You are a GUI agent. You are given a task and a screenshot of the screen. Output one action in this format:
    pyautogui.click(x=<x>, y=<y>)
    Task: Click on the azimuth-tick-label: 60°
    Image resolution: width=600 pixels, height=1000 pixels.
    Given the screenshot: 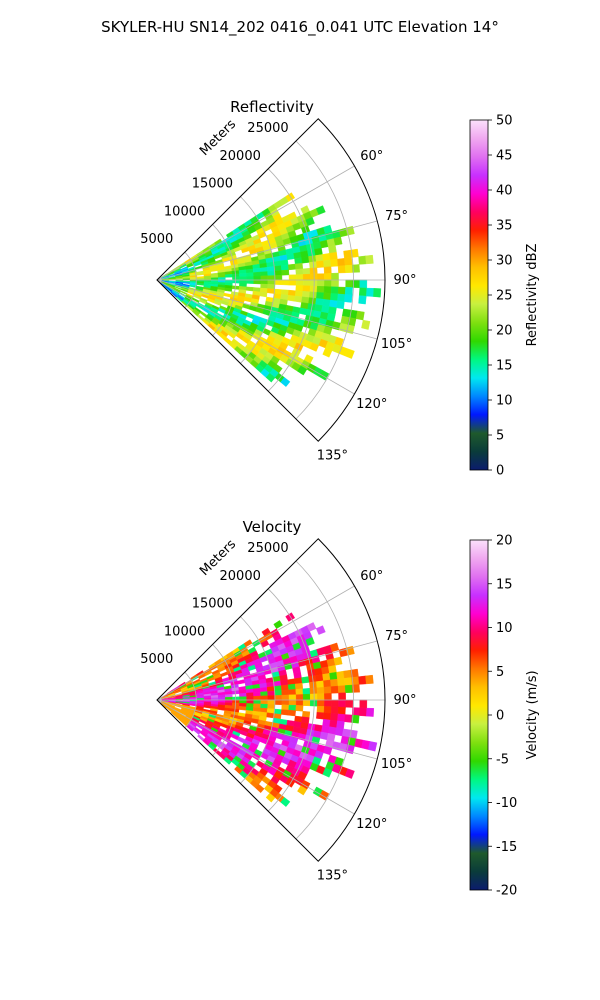 What is the action you would take?
    pyautogui.click(x=371, y=576)
    